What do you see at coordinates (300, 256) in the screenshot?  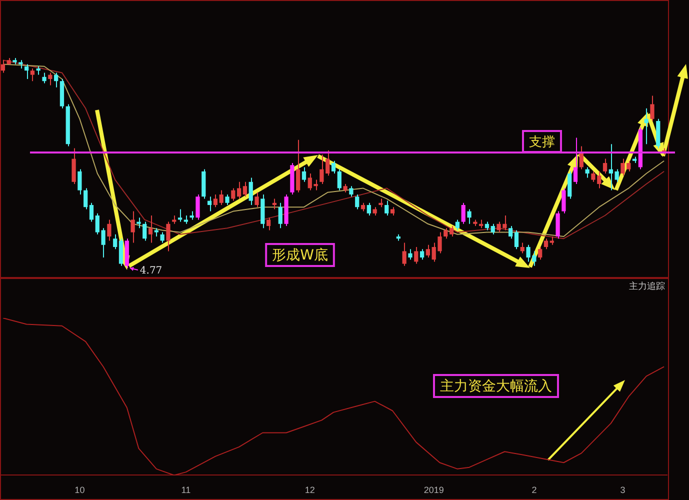 I see `annotation: 形成W底` at bounding box center [300, 256].